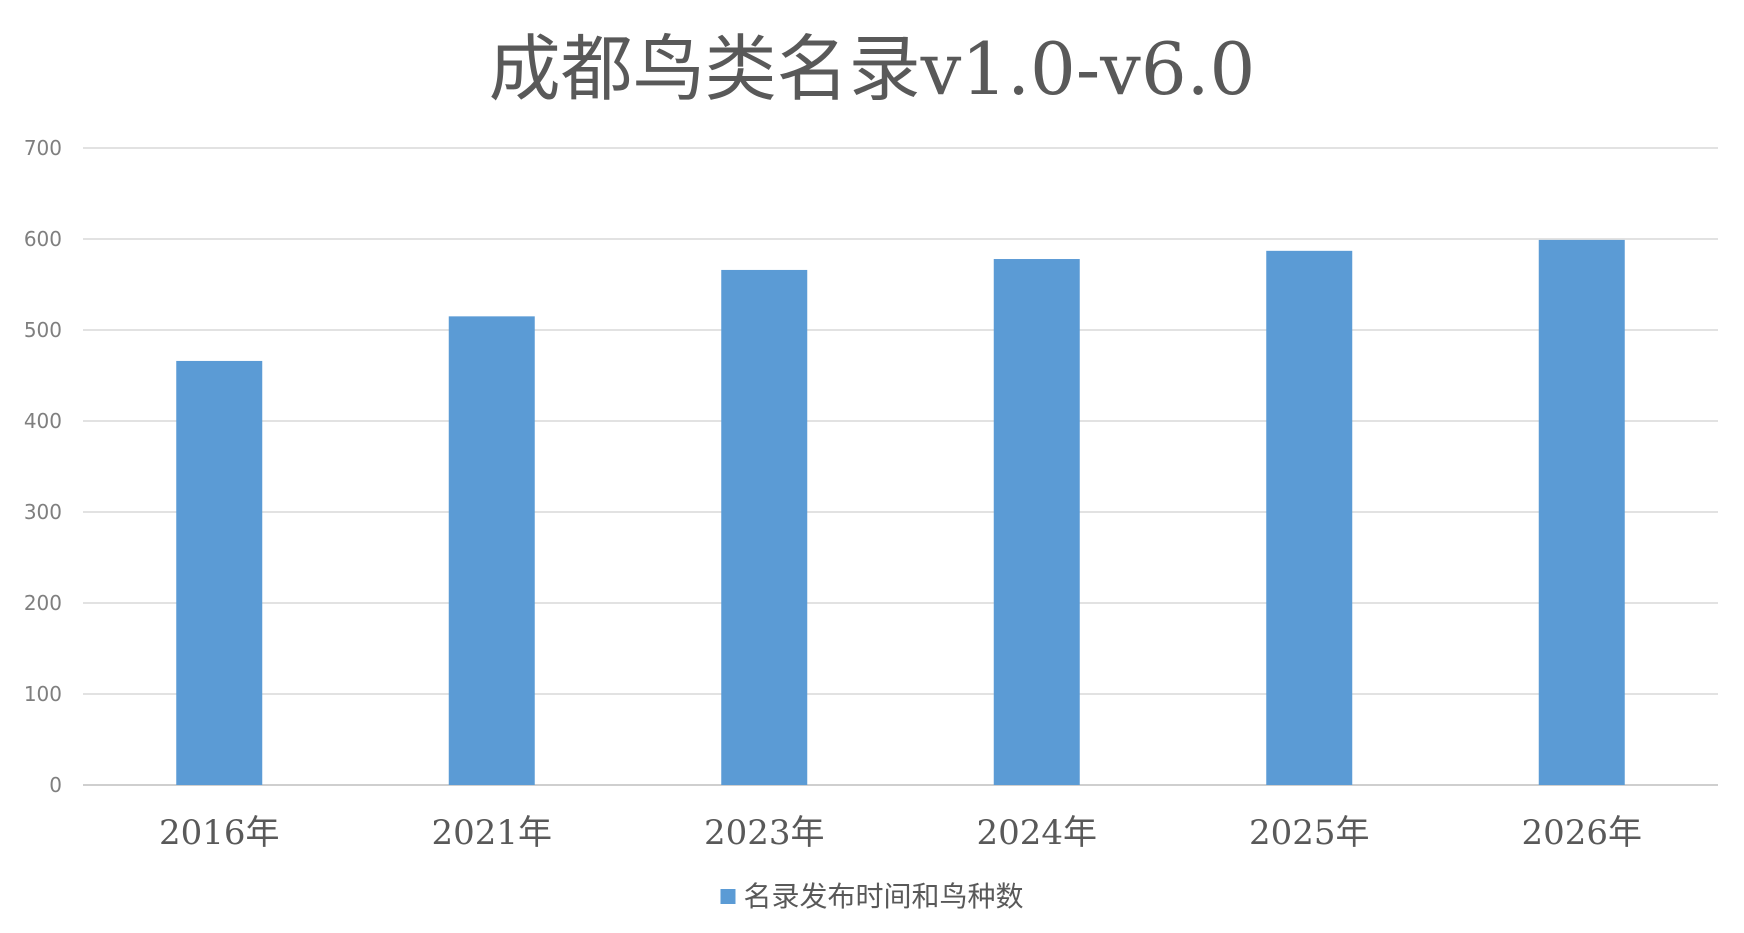 Image resolution: width=1744 pixels, height=933 pixels. What do you see at coordinates (491, 833) in the screenshot?
I see `x-tick-label: 2021年` at bounding box center [491, 833].